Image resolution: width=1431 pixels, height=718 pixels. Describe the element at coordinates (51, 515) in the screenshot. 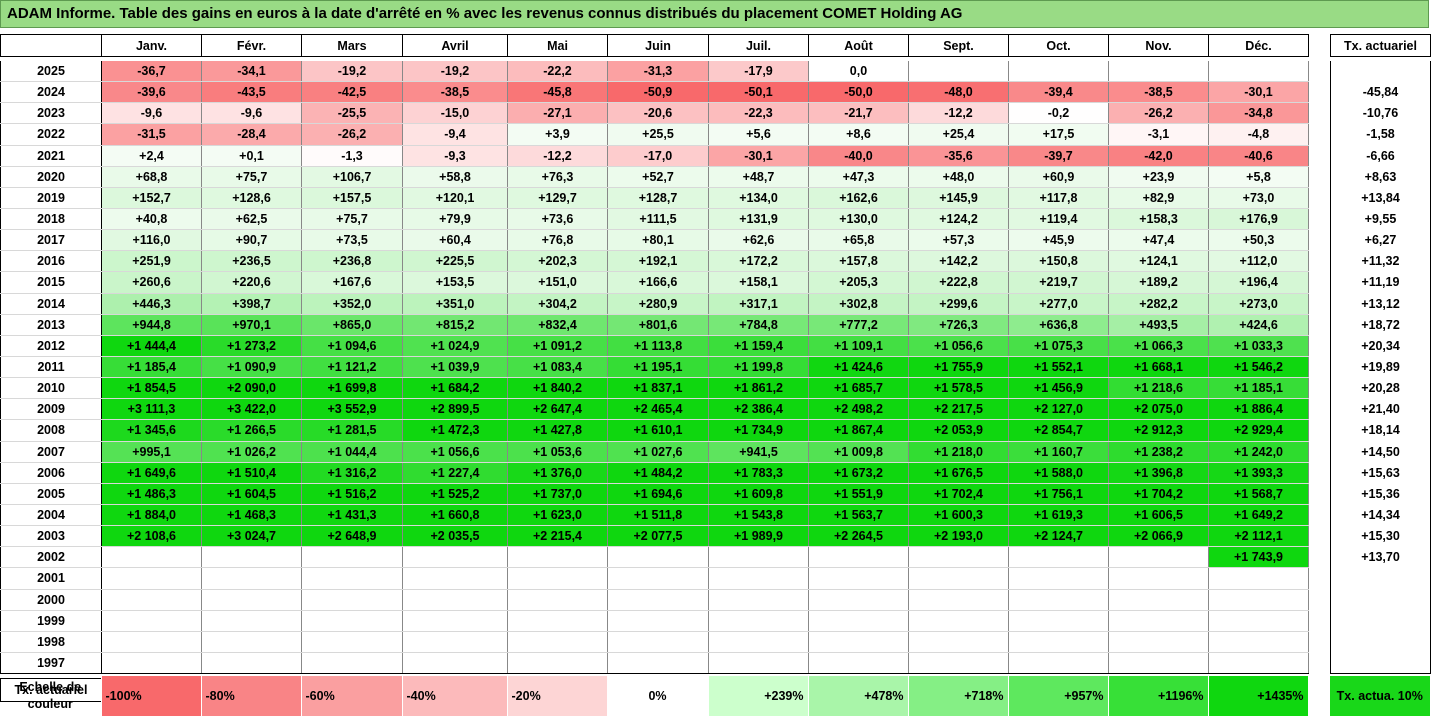

I see `year-cell: 2004` at that location.